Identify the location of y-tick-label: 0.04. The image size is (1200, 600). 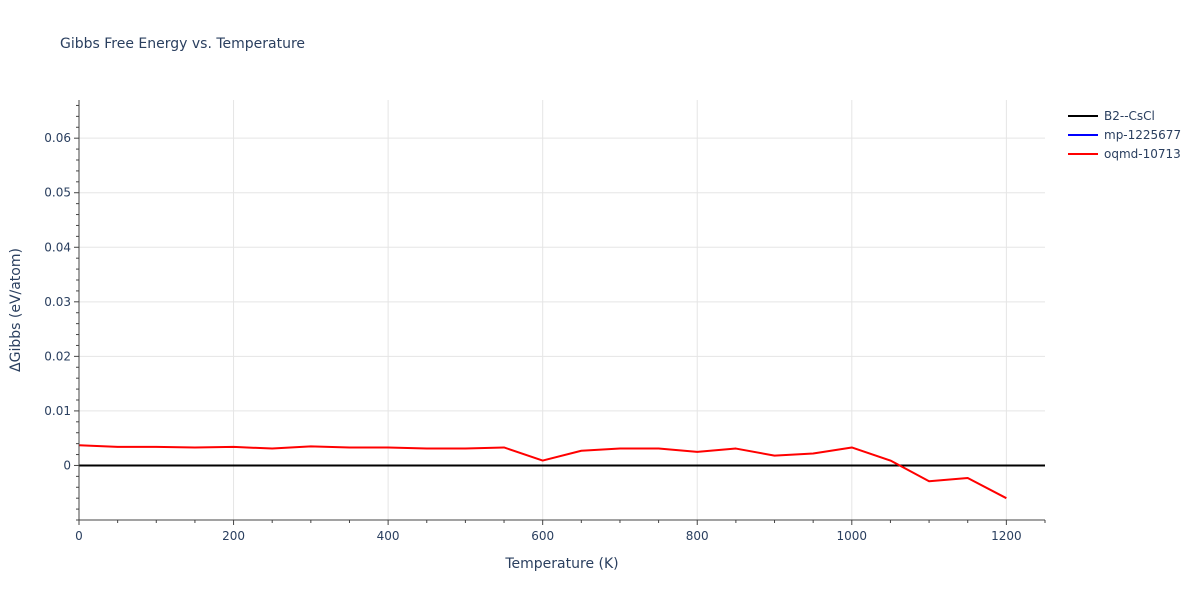
(57, 247).